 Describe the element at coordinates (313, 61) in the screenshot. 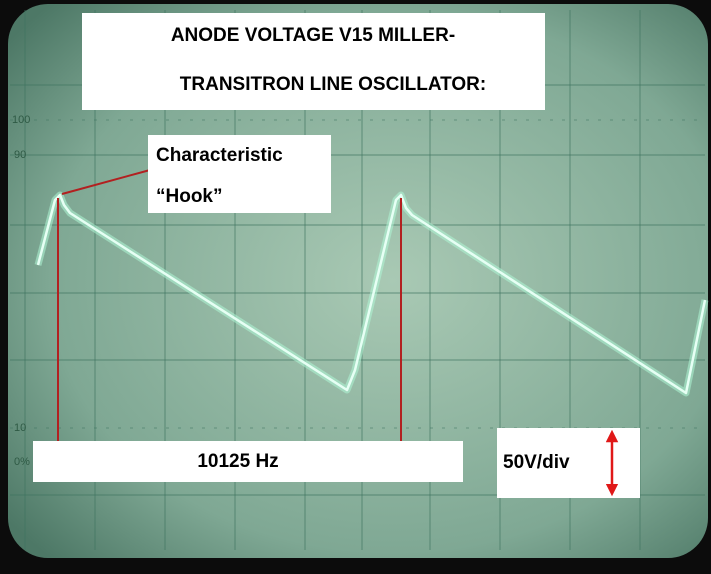

I see `title-box` at that location.